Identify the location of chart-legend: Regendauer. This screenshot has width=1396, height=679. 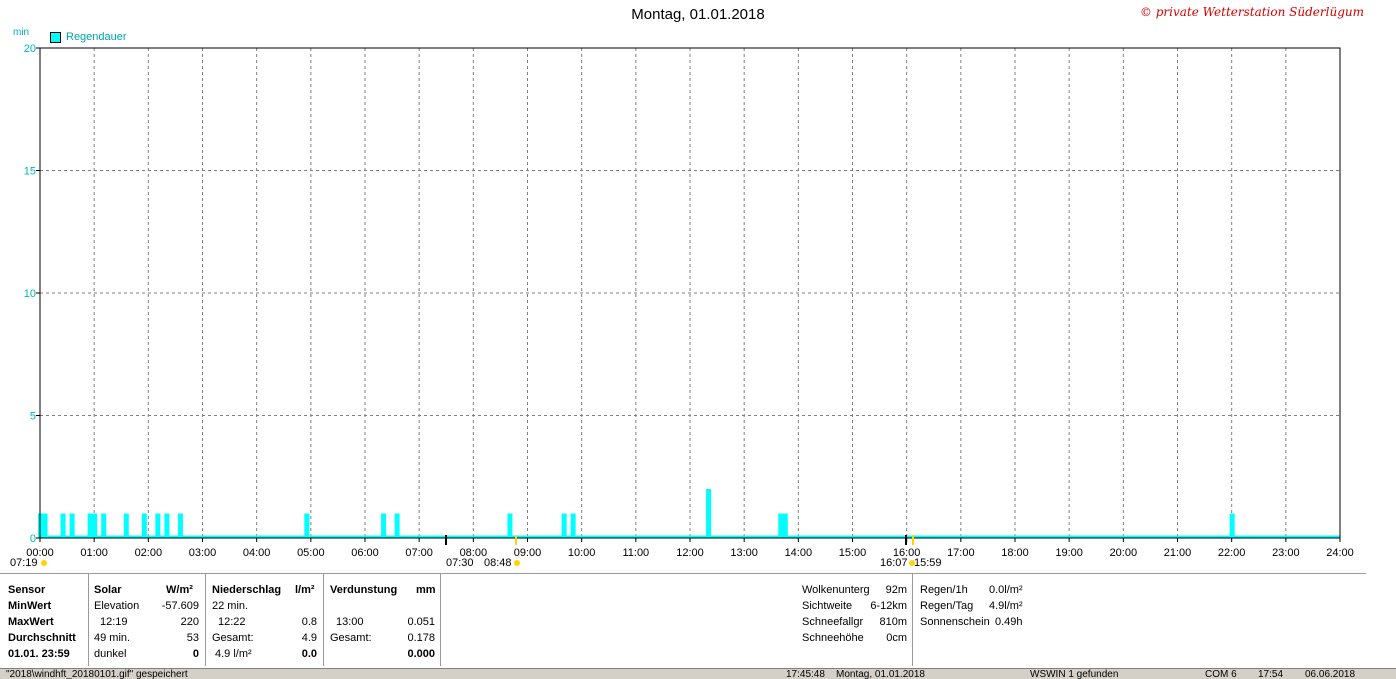
(88, 37).